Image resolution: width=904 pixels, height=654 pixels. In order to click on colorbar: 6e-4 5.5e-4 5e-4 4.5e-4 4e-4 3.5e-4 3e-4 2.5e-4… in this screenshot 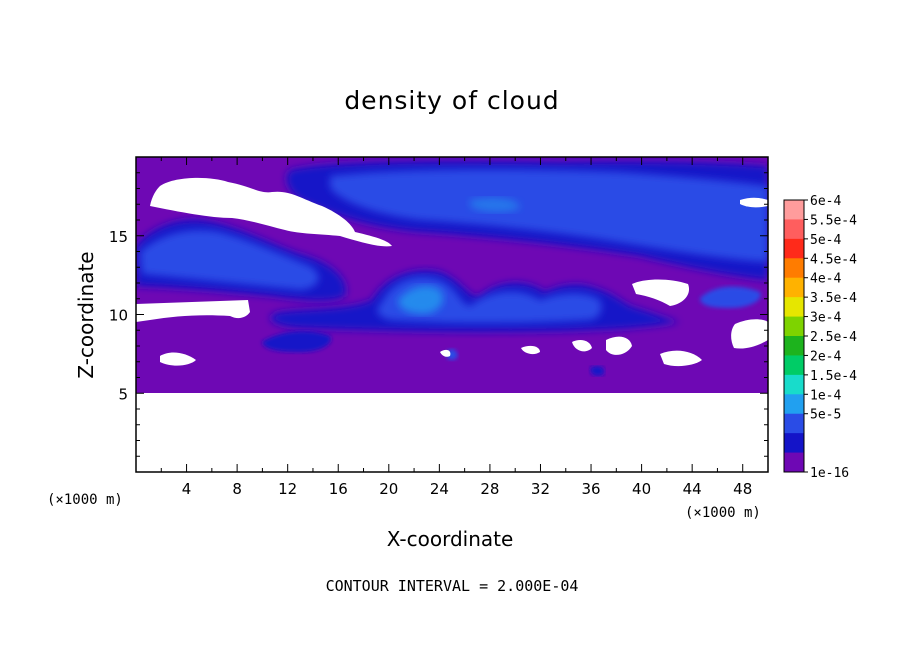, I will do `click(820, 337)`.